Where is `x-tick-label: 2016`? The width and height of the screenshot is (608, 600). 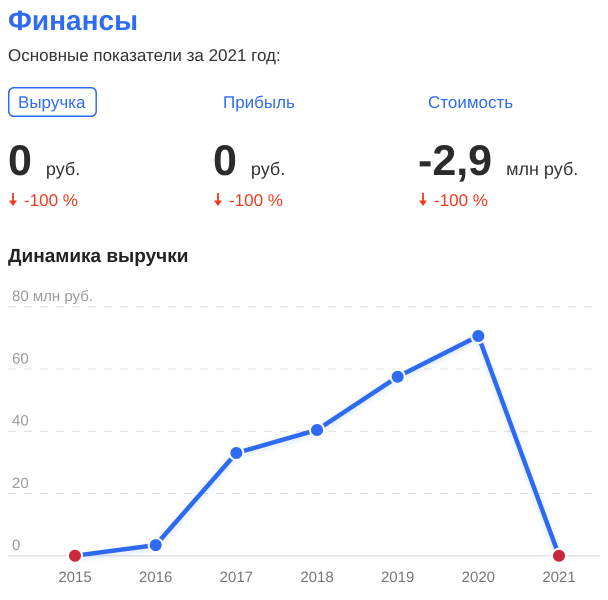
x-tick-label: 2016 is located at coordinates (155, 577).